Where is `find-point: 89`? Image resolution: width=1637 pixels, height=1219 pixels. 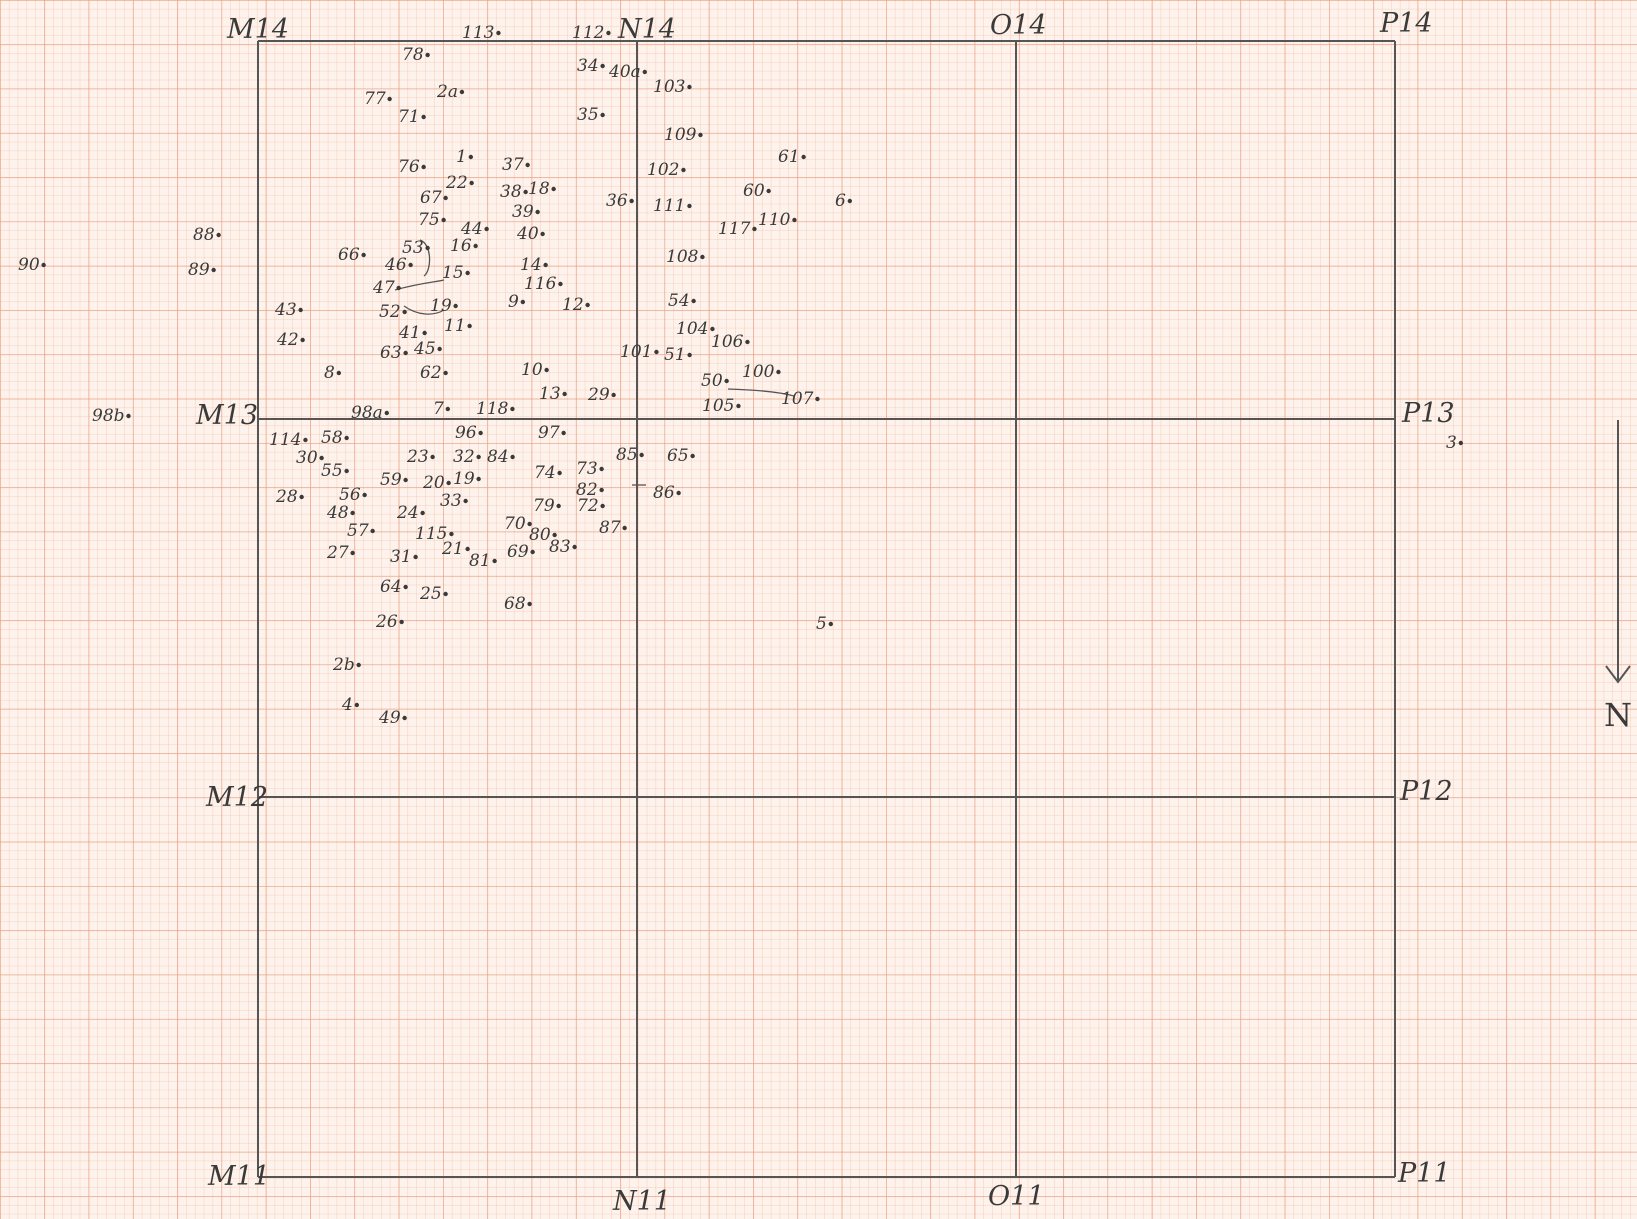 find-point: 89 is located at coordinates (202, 270).